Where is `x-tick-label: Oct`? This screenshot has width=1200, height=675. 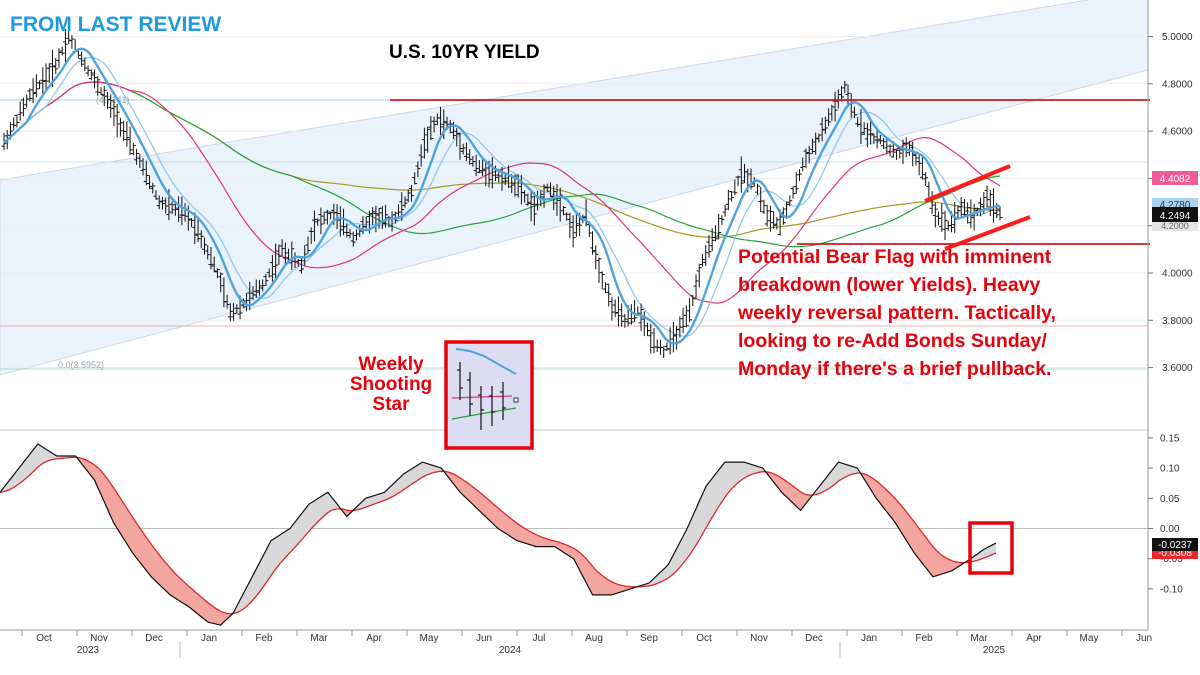 x-tick-label: Oct is located at coordinates (704, 638).